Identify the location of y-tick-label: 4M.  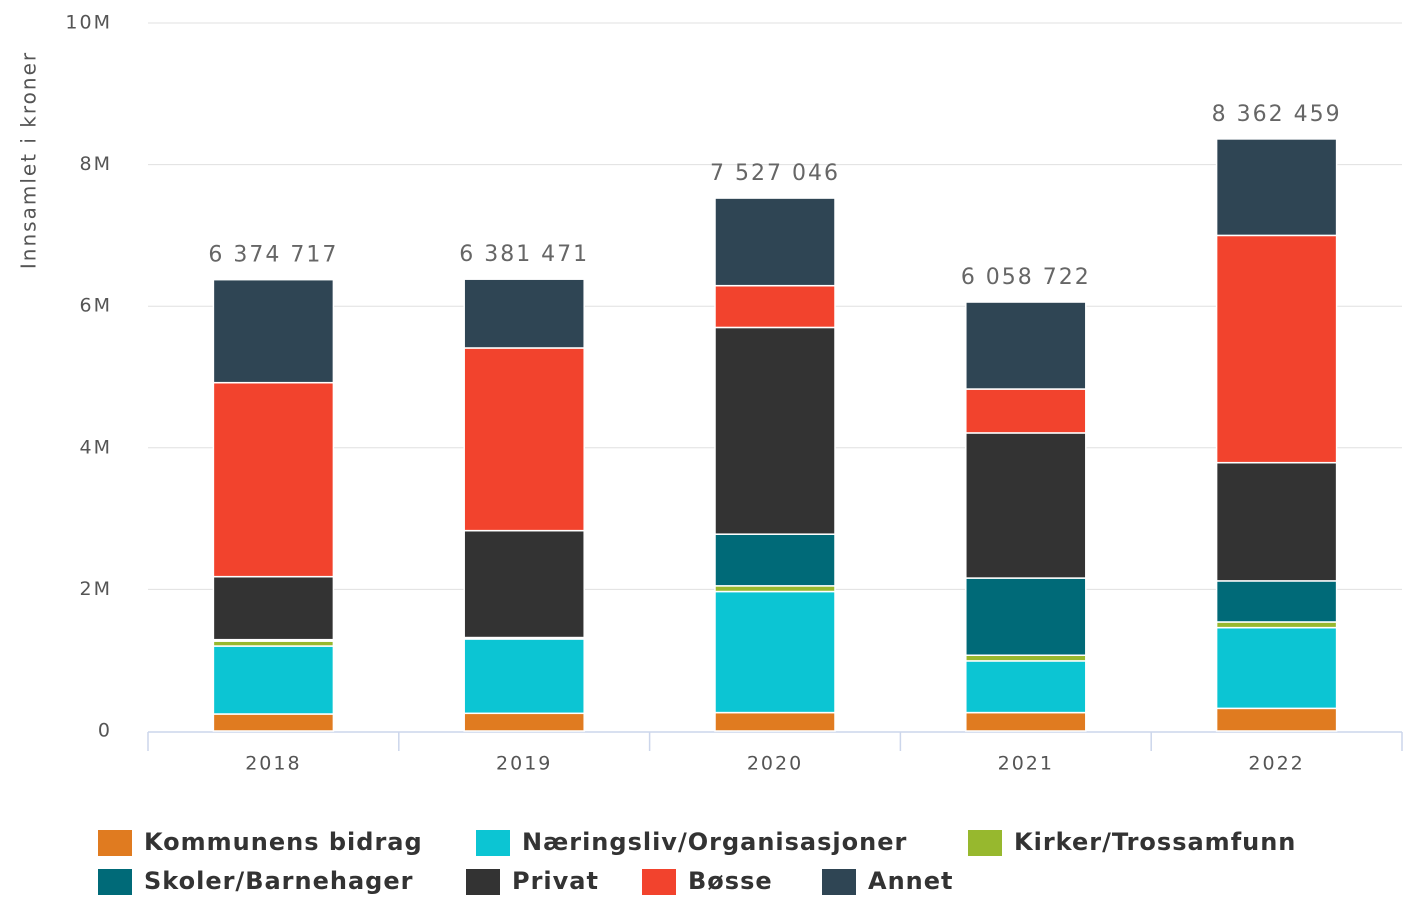
(96, 447).